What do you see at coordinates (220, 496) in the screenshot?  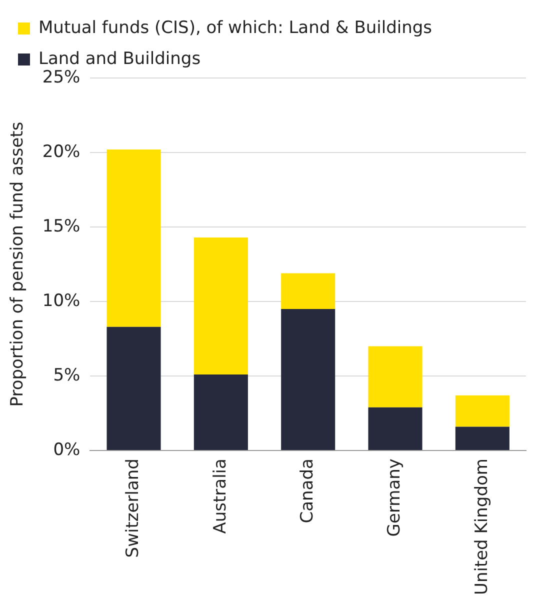 I see `x-tick-label: Australia` at bounding box center [220, 496].